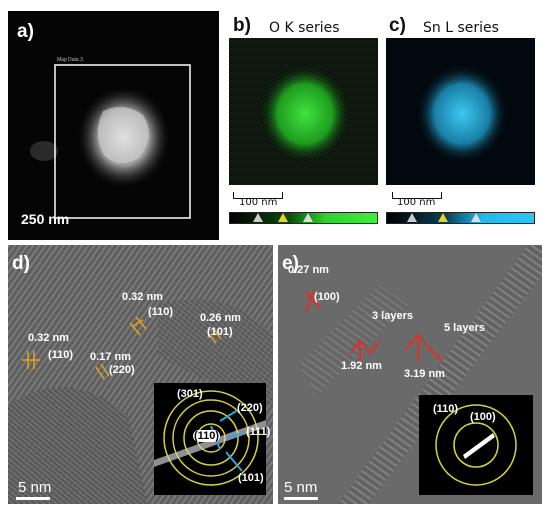 The height and width of the screenshot is (513, 550). What do you see at coordinates (122, 370) in the screenshot?
I see `plane-label: (220)` at bounding box center [122, 370].